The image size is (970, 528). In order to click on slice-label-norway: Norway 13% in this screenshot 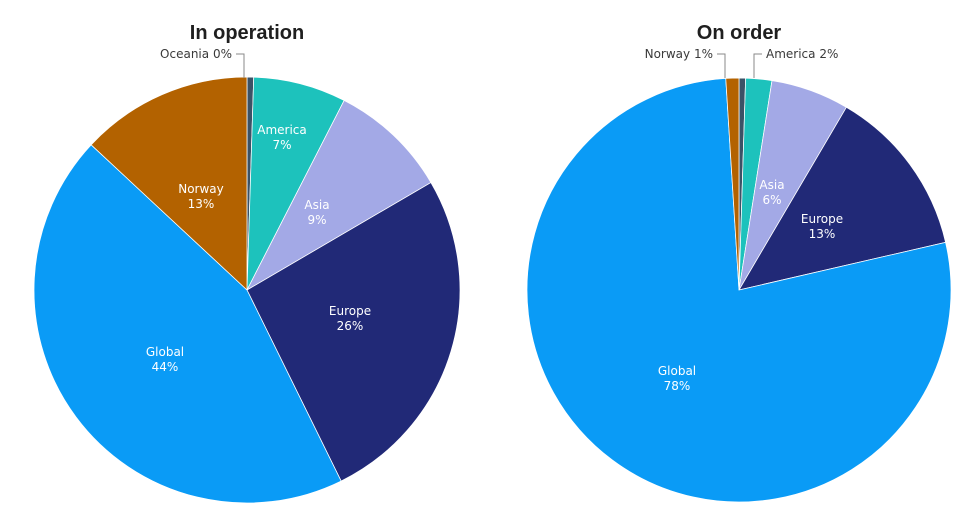, I will do `click(201, 196)`.